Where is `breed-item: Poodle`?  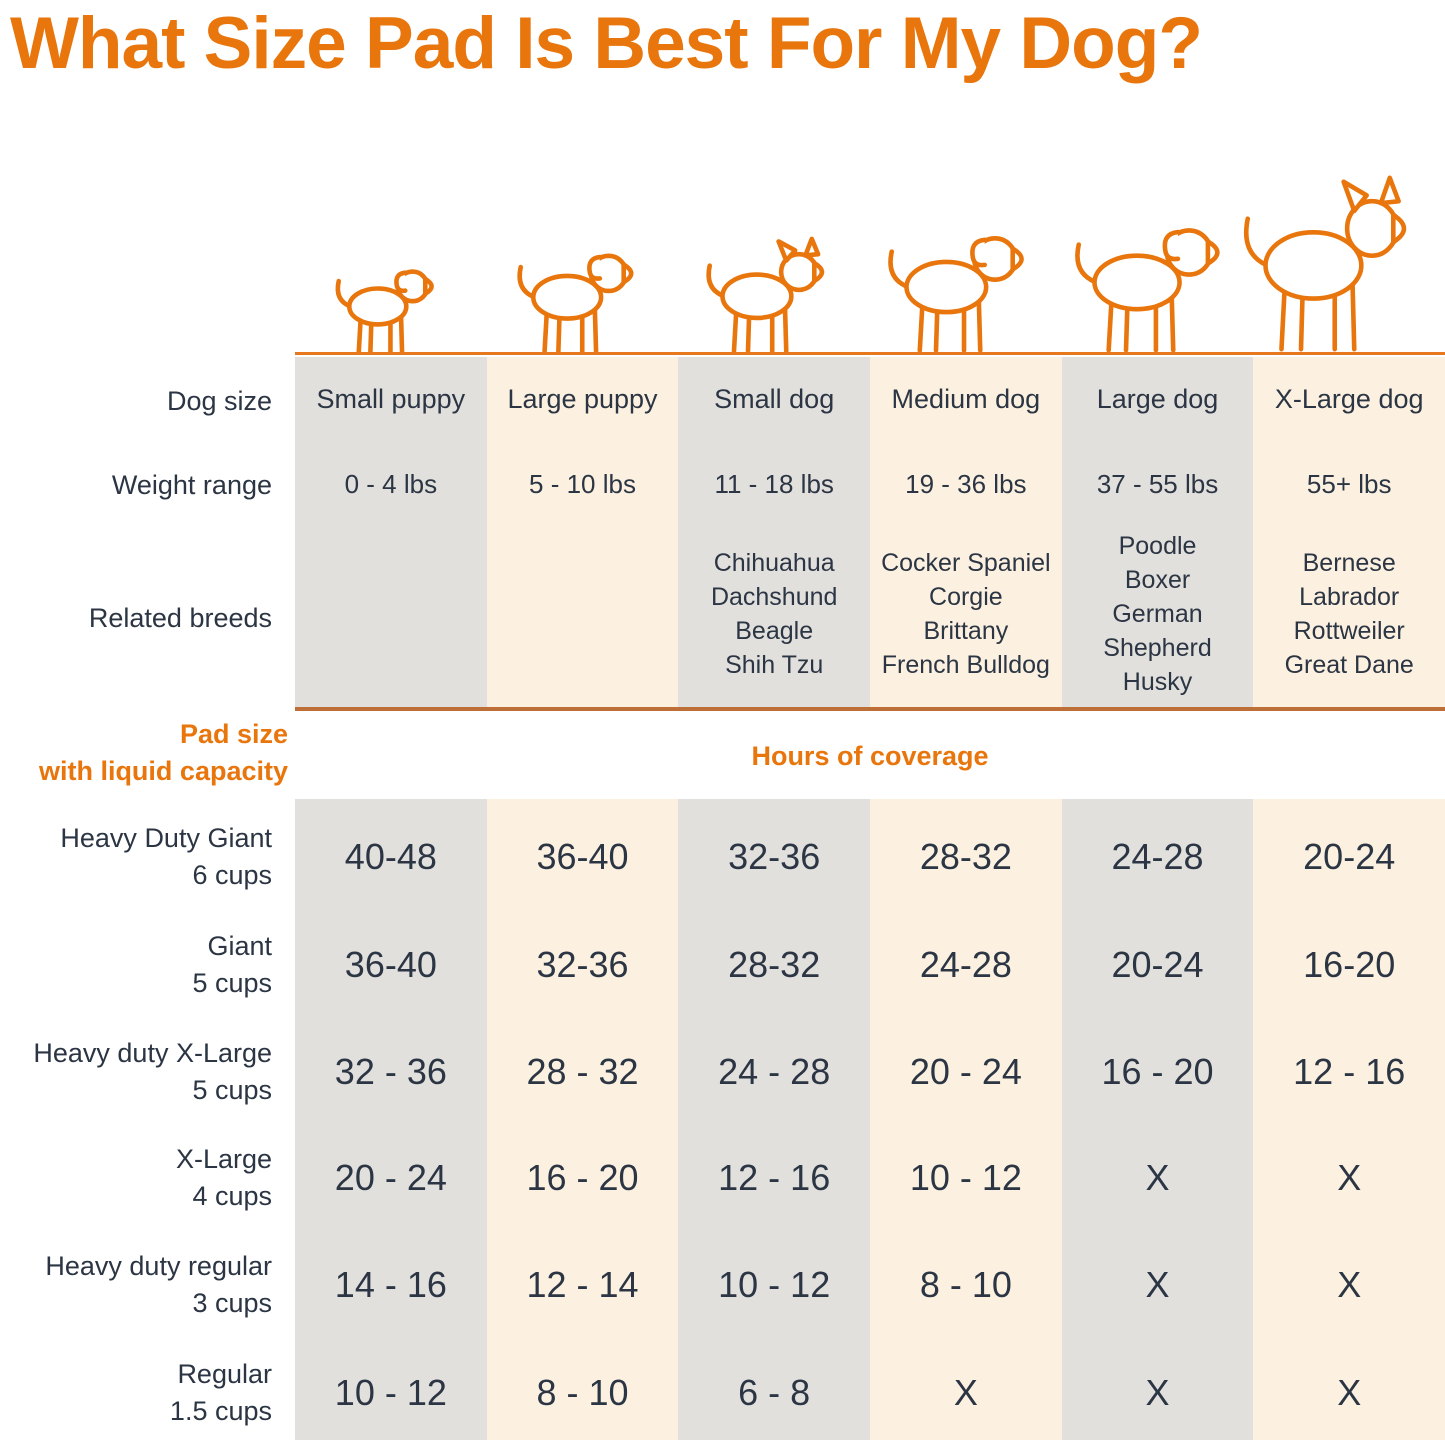
breed-item: Poodle is located at coordinates (1157, 546).